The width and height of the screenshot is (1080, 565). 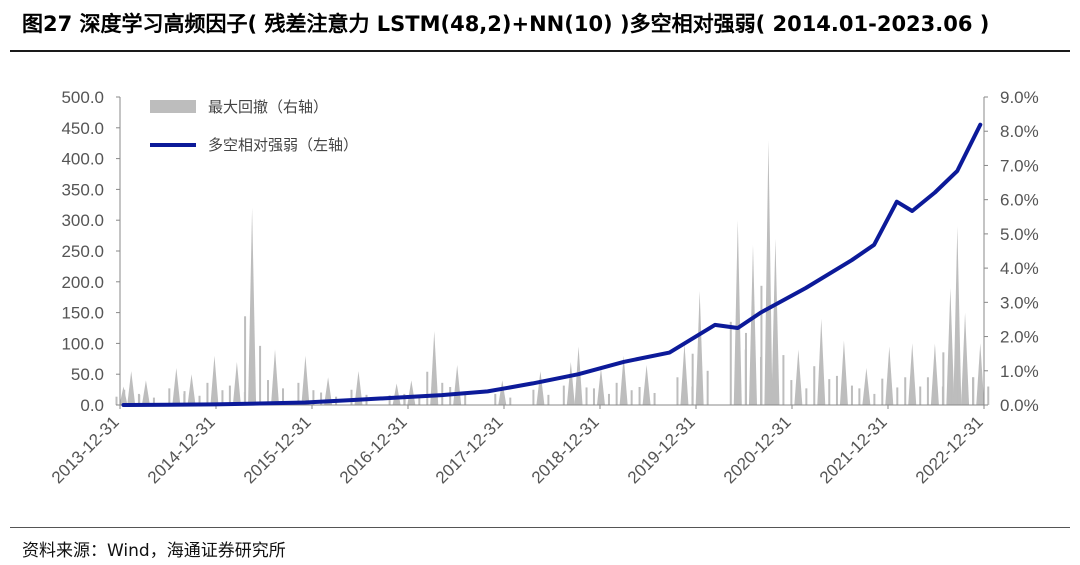 What do you see at coordinates (661, 449) in the screenshot?
I see `x-tick-label: 2019-12-31` at bounding box center [661, 449].